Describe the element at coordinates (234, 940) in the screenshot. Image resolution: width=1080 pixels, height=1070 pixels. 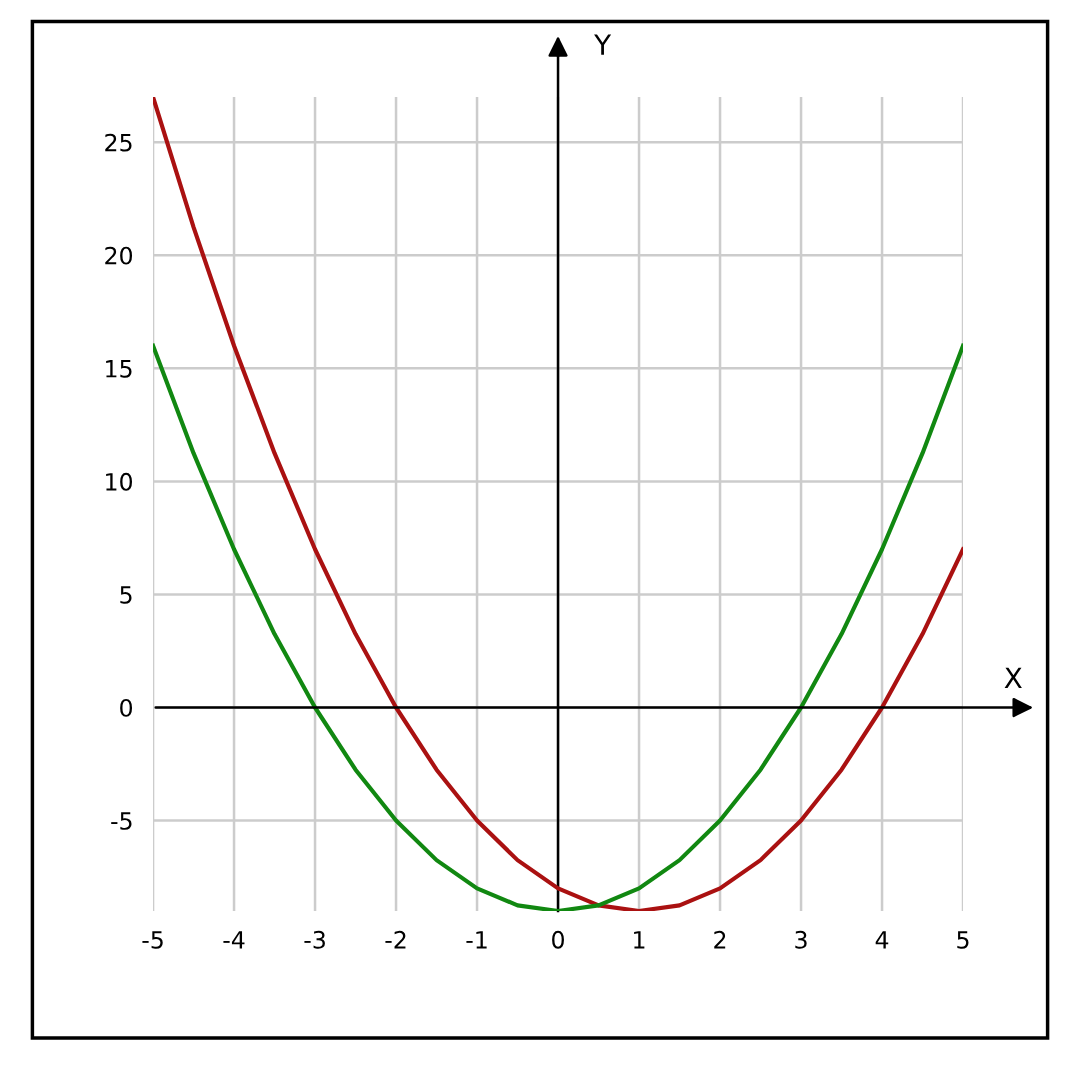
I see `x-tick-label: -4` at that location.